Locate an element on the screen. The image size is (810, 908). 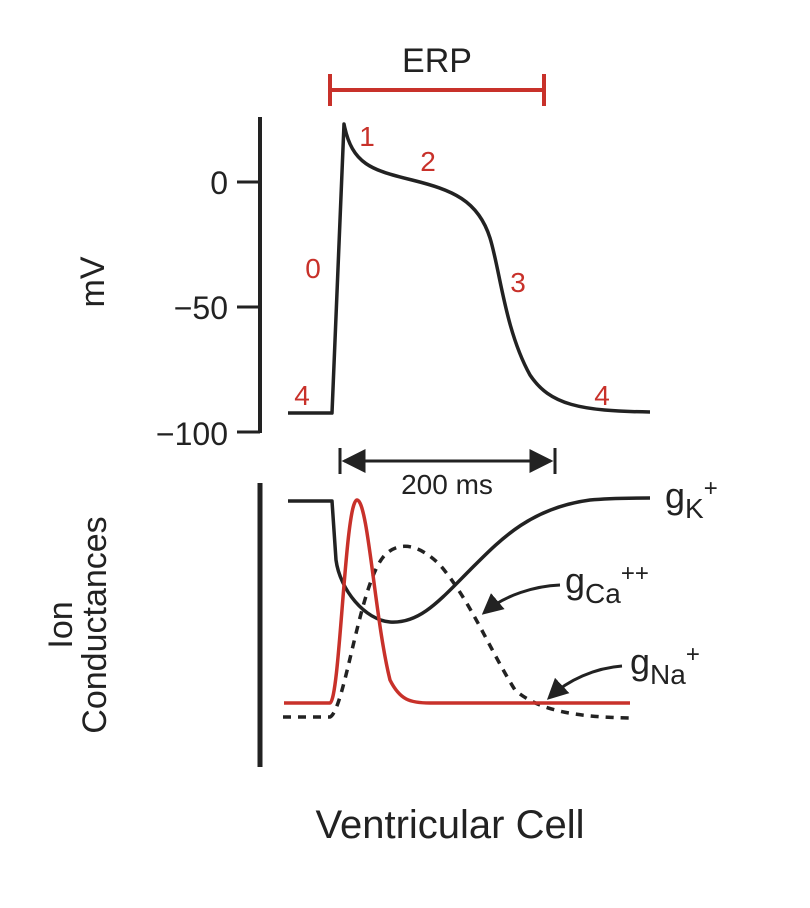
phase-label-4-right: 4 is located at coordinates (602, 395).